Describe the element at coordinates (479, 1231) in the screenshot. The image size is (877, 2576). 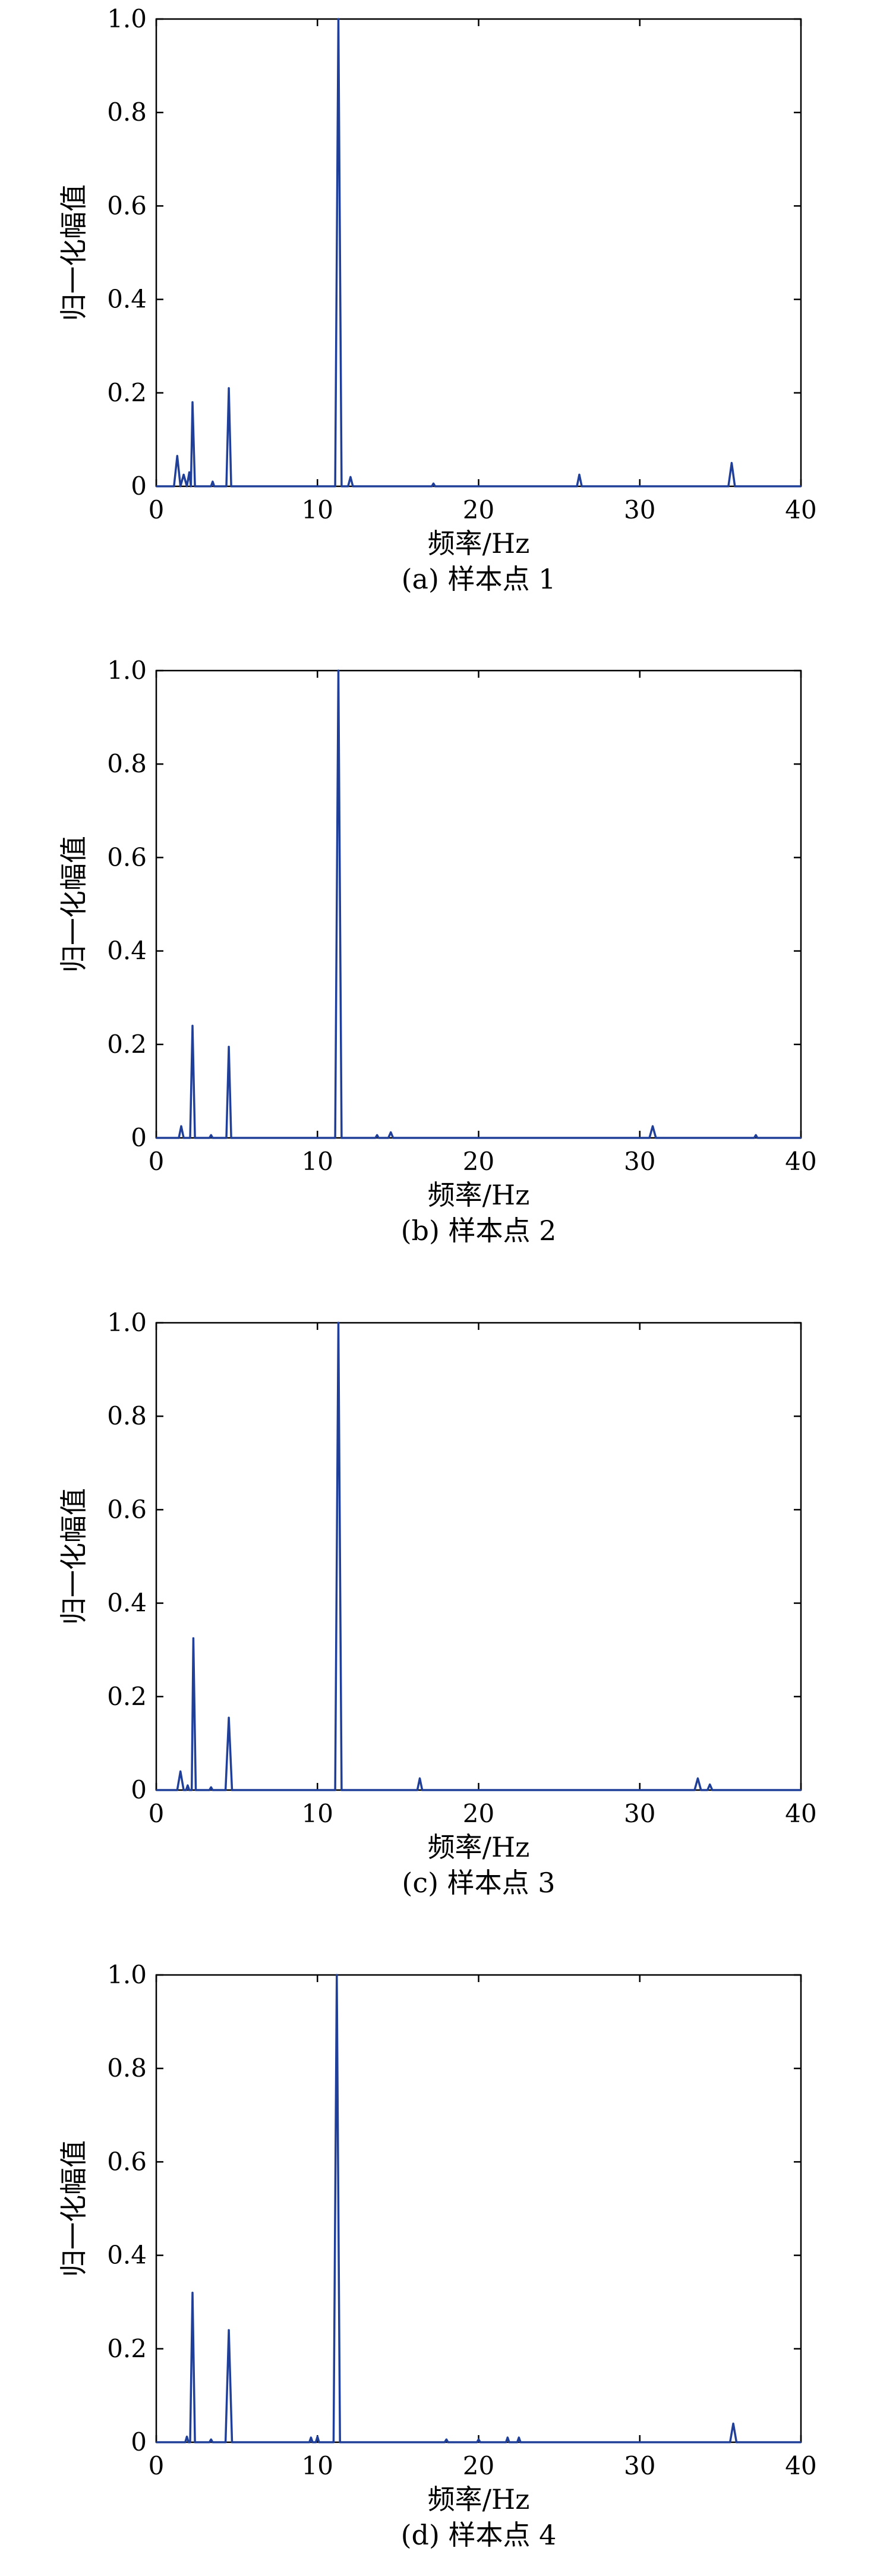
I see `panel-caption: (b) 样本点 2` at that location.